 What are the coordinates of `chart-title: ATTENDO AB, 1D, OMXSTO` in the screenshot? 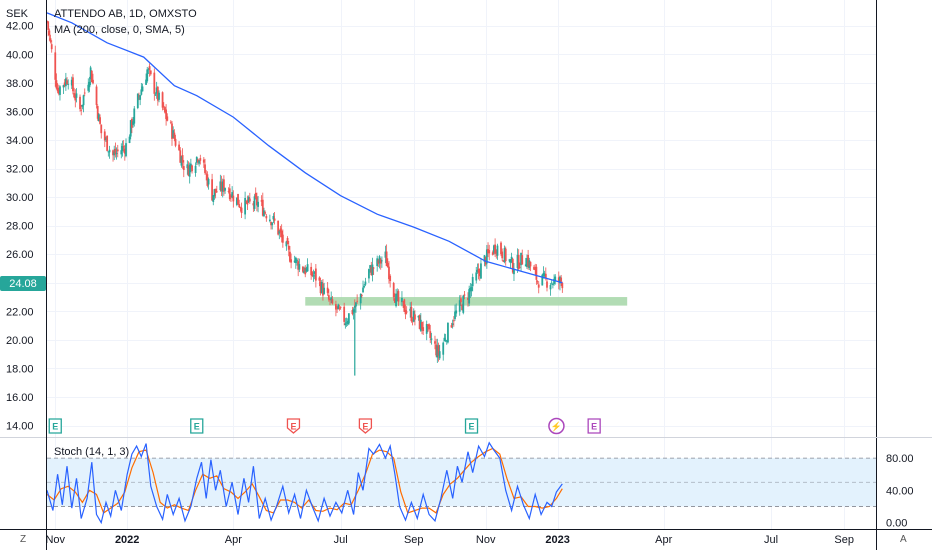 It's located at (125, 14).